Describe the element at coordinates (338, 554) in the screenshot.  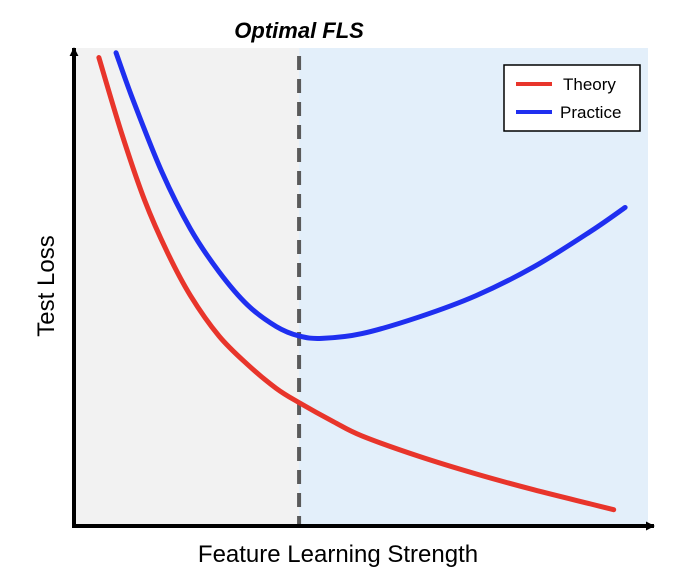
I see `x-axis-label: Feature Learning Strength` at that location.